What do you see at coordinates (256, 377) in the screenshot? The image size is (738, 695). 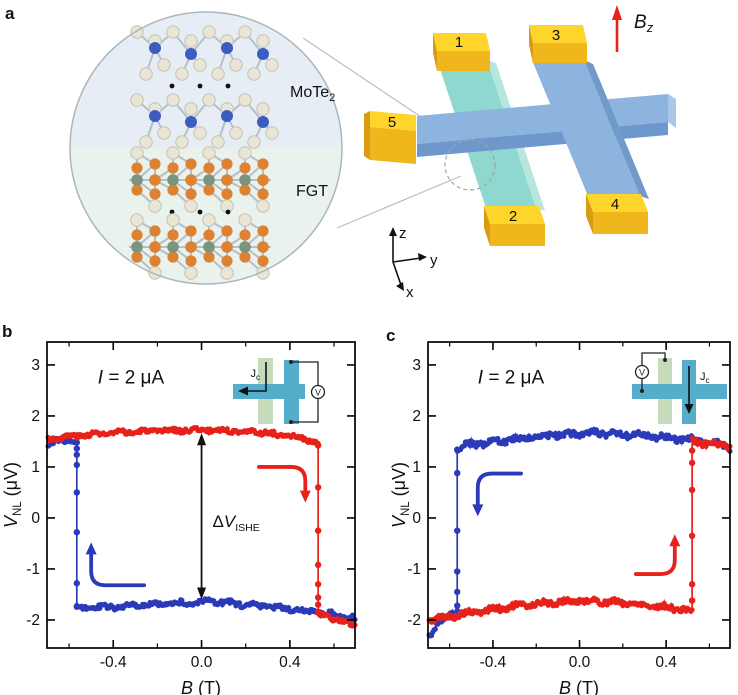 I see `current-arrow` at bounding box center [256, 377].